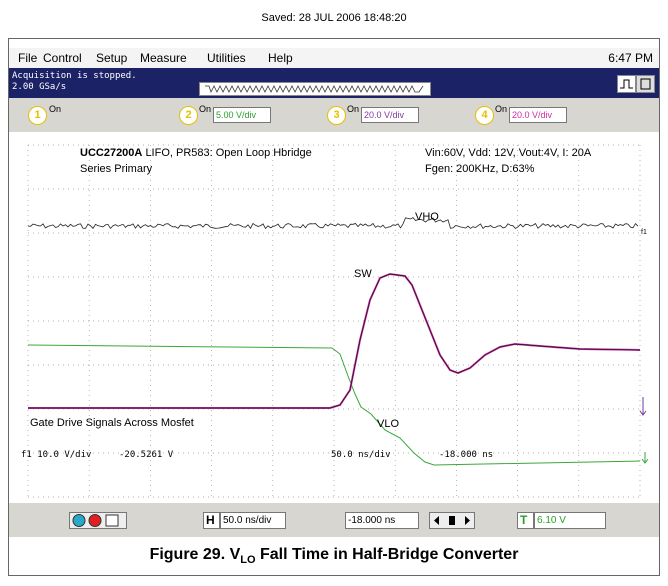  I want to click on delay: -18.000 ns, so click(382, 520).